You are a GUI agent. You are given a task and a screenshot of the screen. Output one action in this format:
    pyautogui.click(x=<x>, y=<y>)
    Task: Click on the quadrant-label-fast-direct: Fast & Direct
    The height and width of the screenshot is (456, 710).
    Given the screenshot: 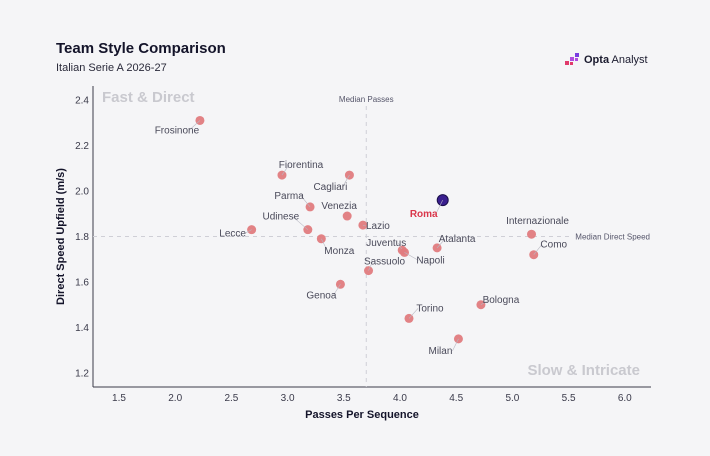 What is the action you would take?
    pyautogui.click(x=148, y=97)
    